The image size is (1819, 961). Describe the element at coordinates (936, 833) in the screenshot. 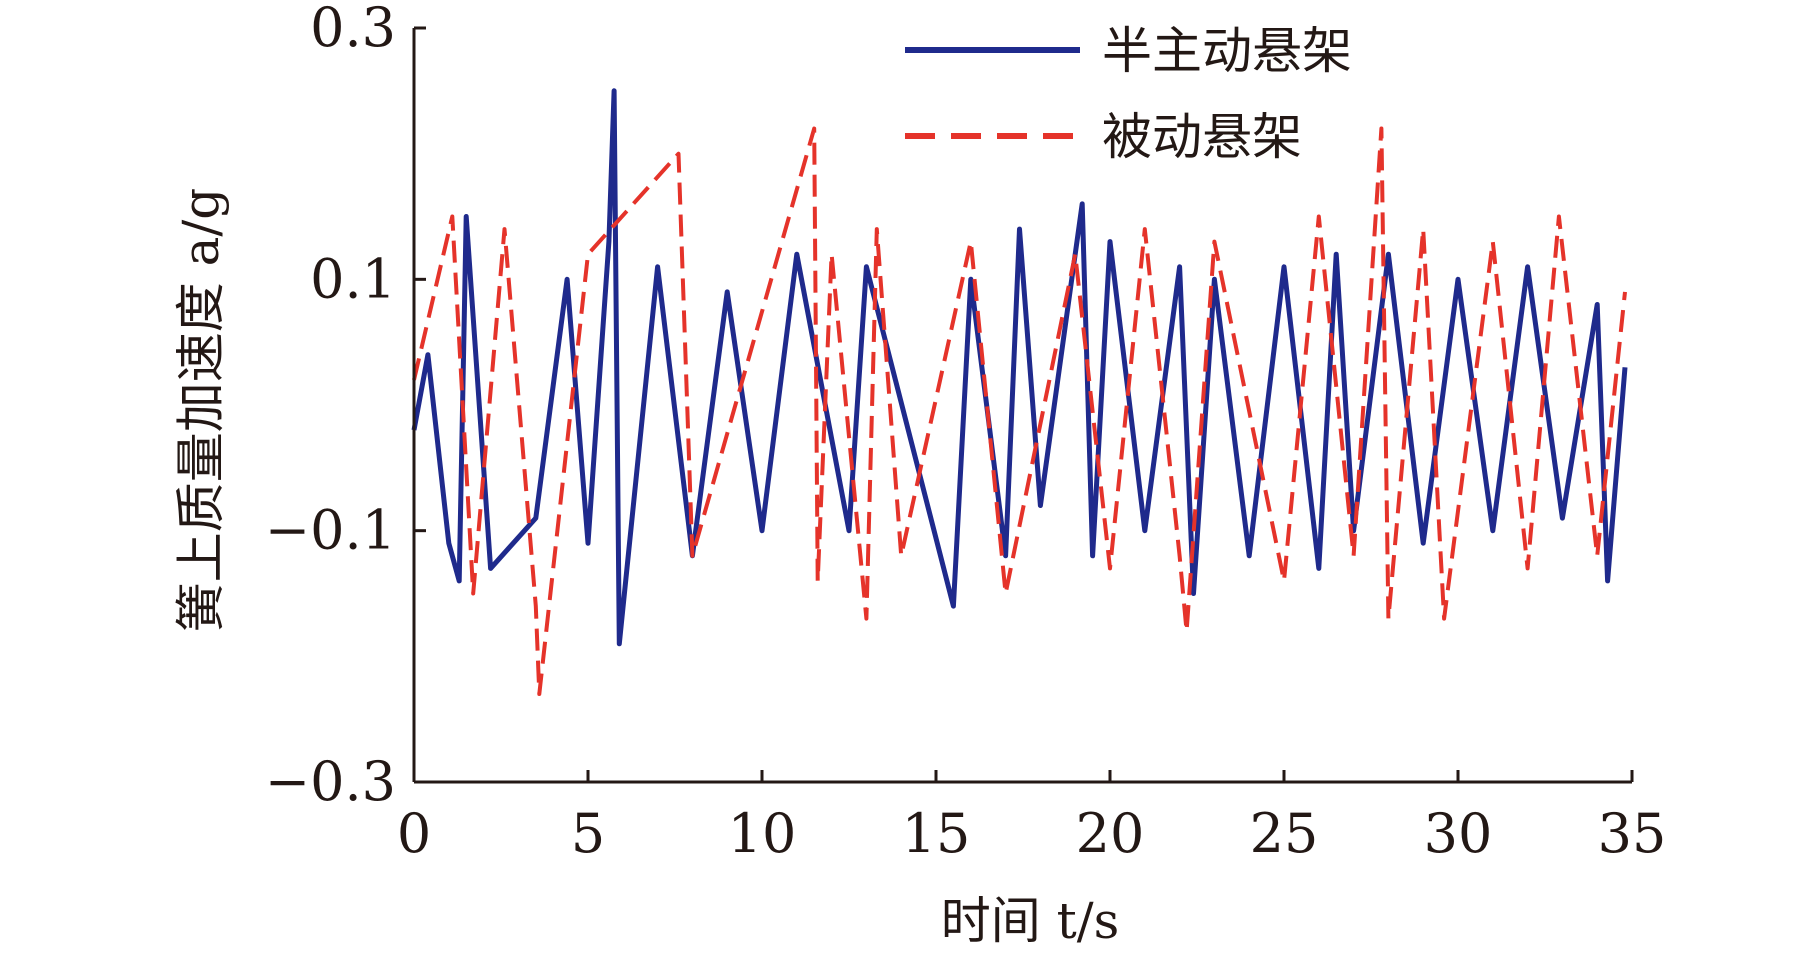

I see `x-tick-label: 15` at that location.